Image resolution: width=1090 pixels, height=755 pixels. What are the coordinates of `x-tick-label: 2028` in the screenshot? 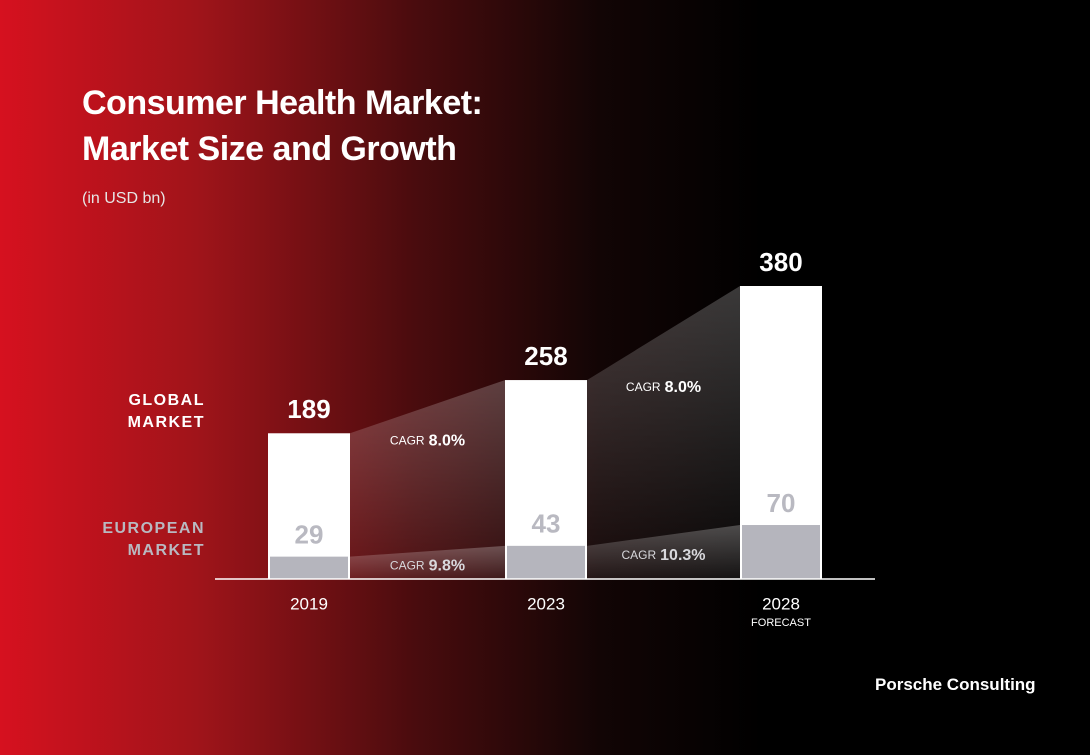 It's located at (781, 603).